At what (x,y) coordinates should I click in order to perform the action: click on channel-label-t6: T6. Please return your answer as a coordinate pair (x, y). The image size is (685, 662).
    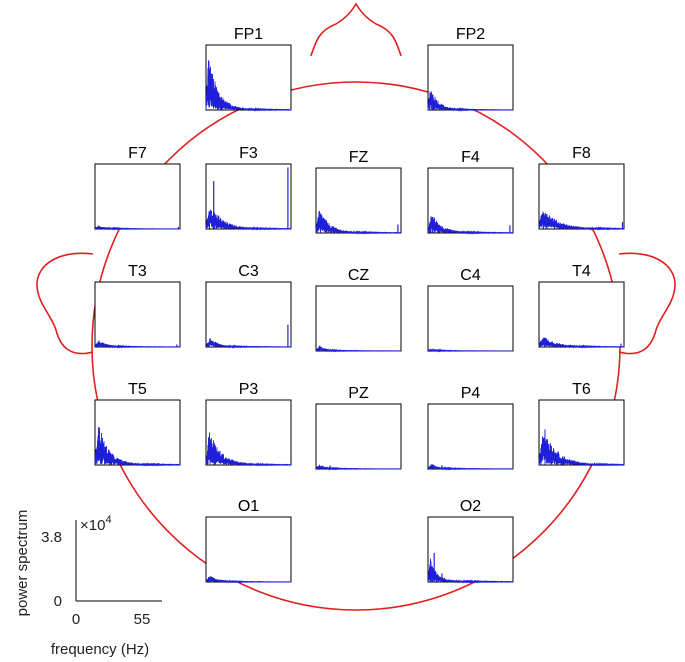
    Looking at the image, I should click on (581, 389).